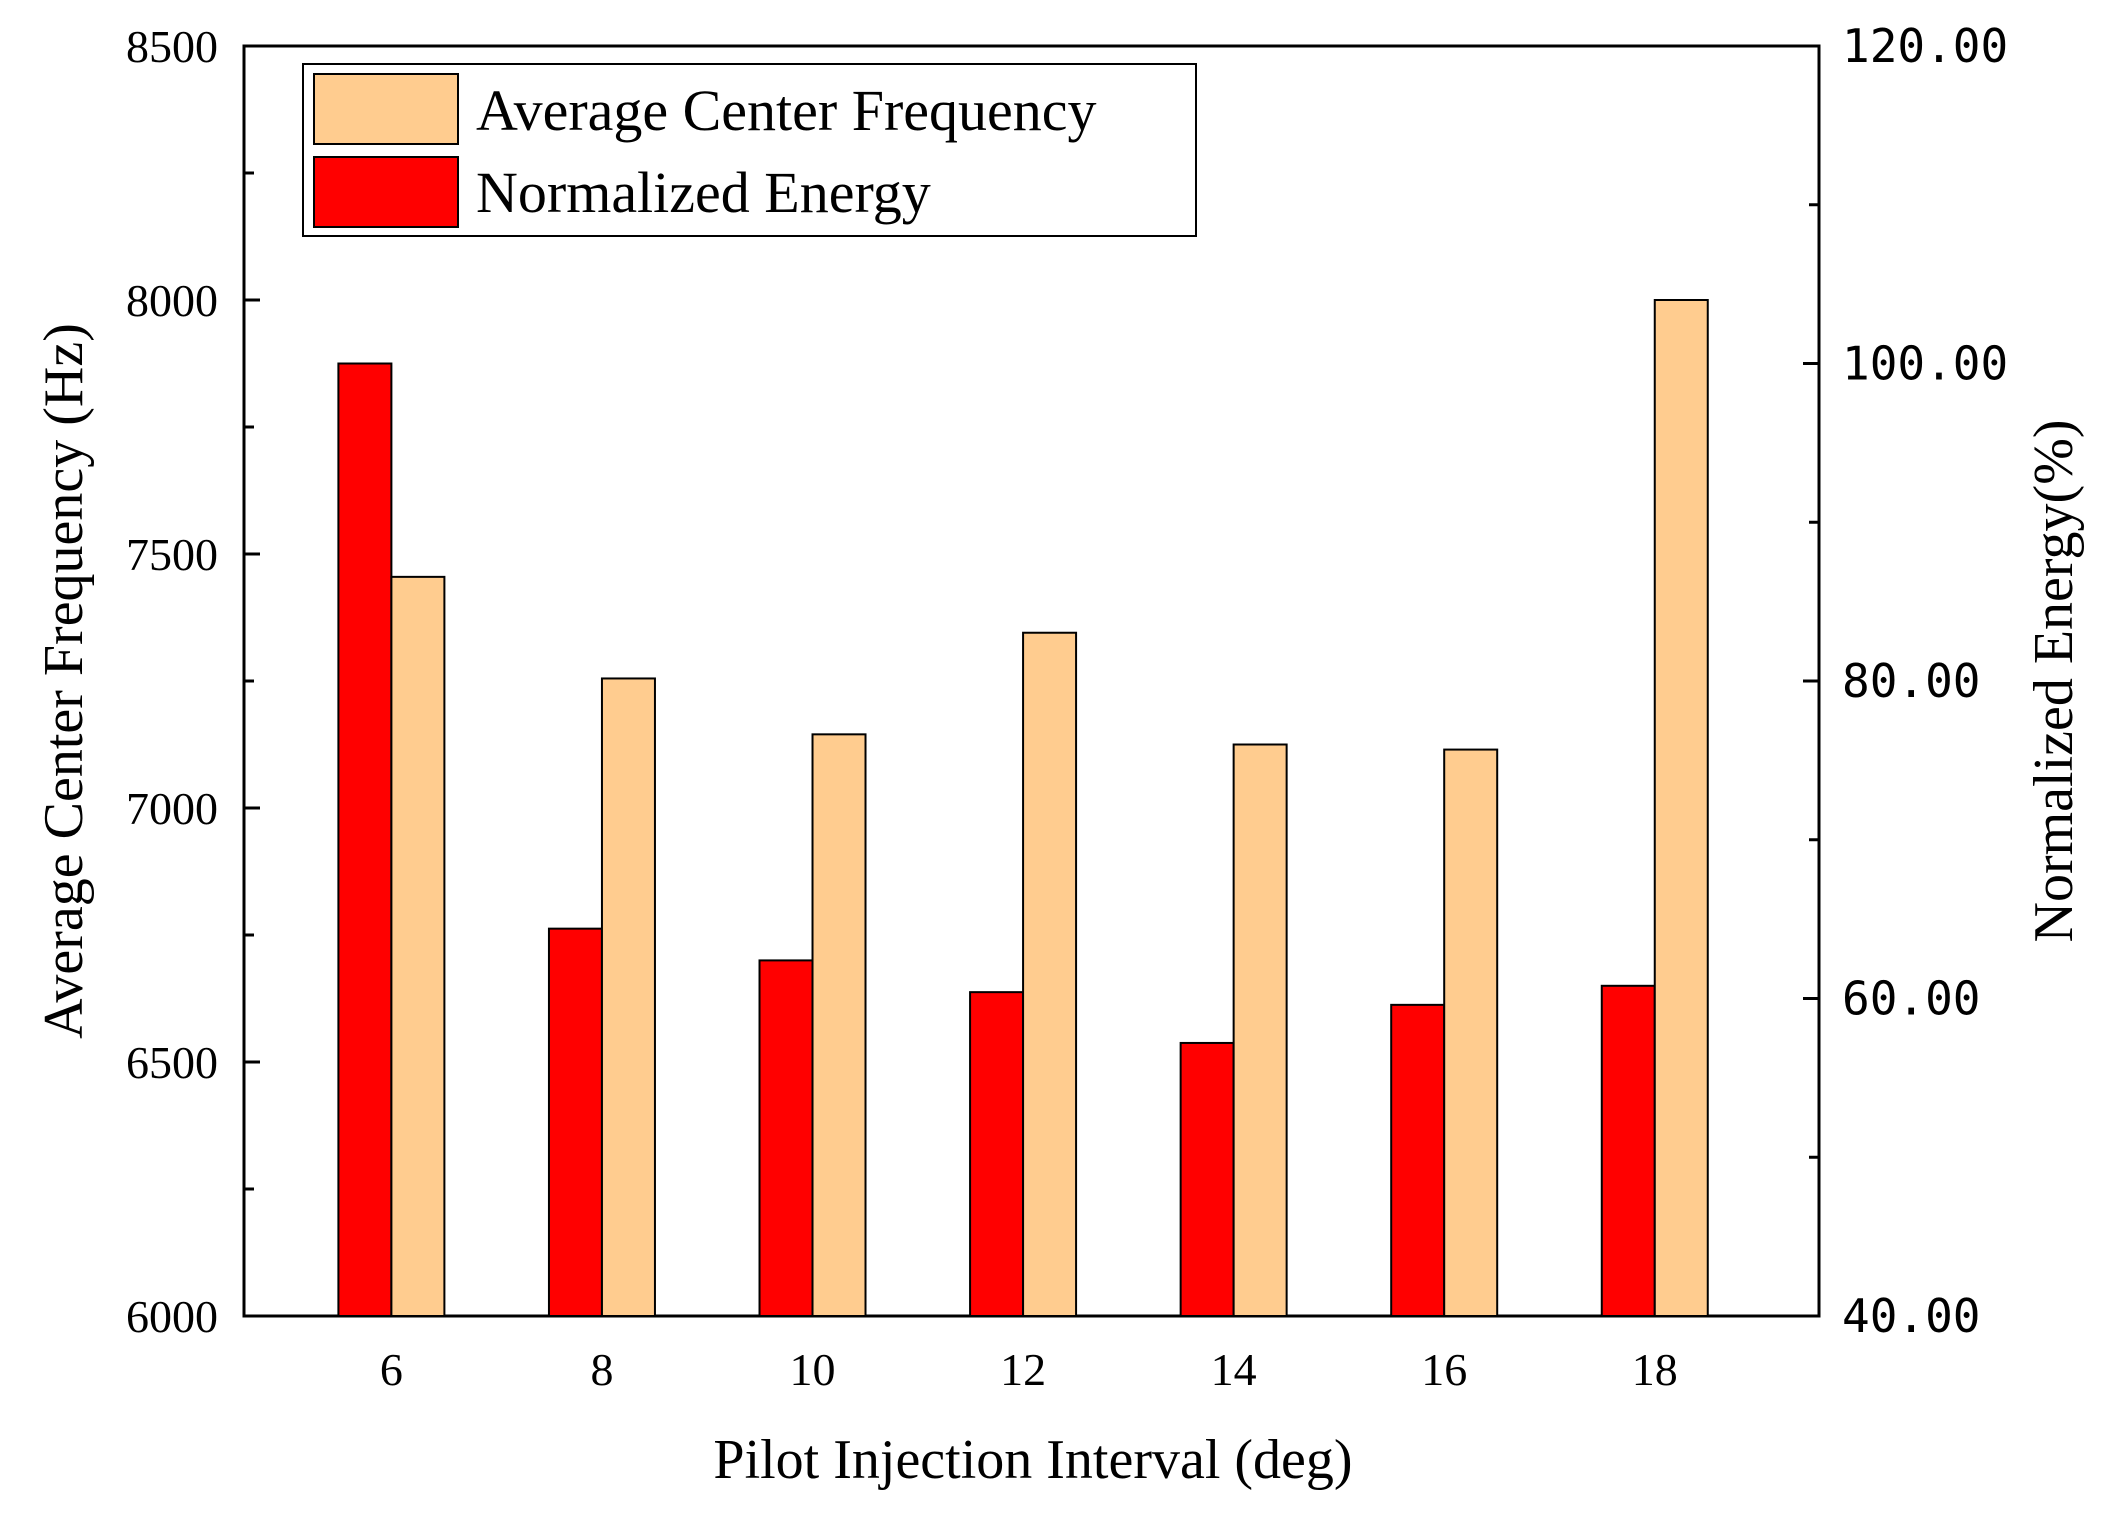 Image resolution: width=2111 pixels, height=1521 pixels. What do you see at coordinates (786, 110) in the screenshot?
I see `legend-label-average-center-frequency: Average Center Frequency` at bounding box center [786, 110].